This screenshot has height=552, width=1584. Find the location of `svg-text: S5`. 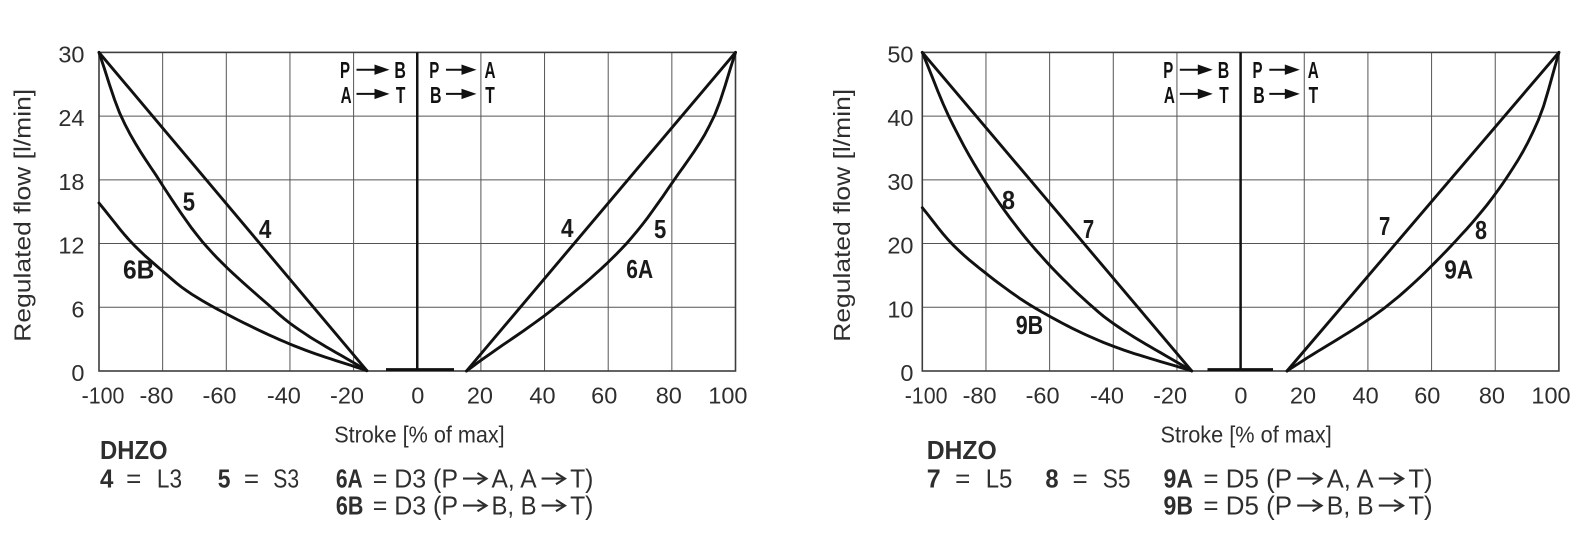

svg-text: S5 is located at coordinates (1117, 479).